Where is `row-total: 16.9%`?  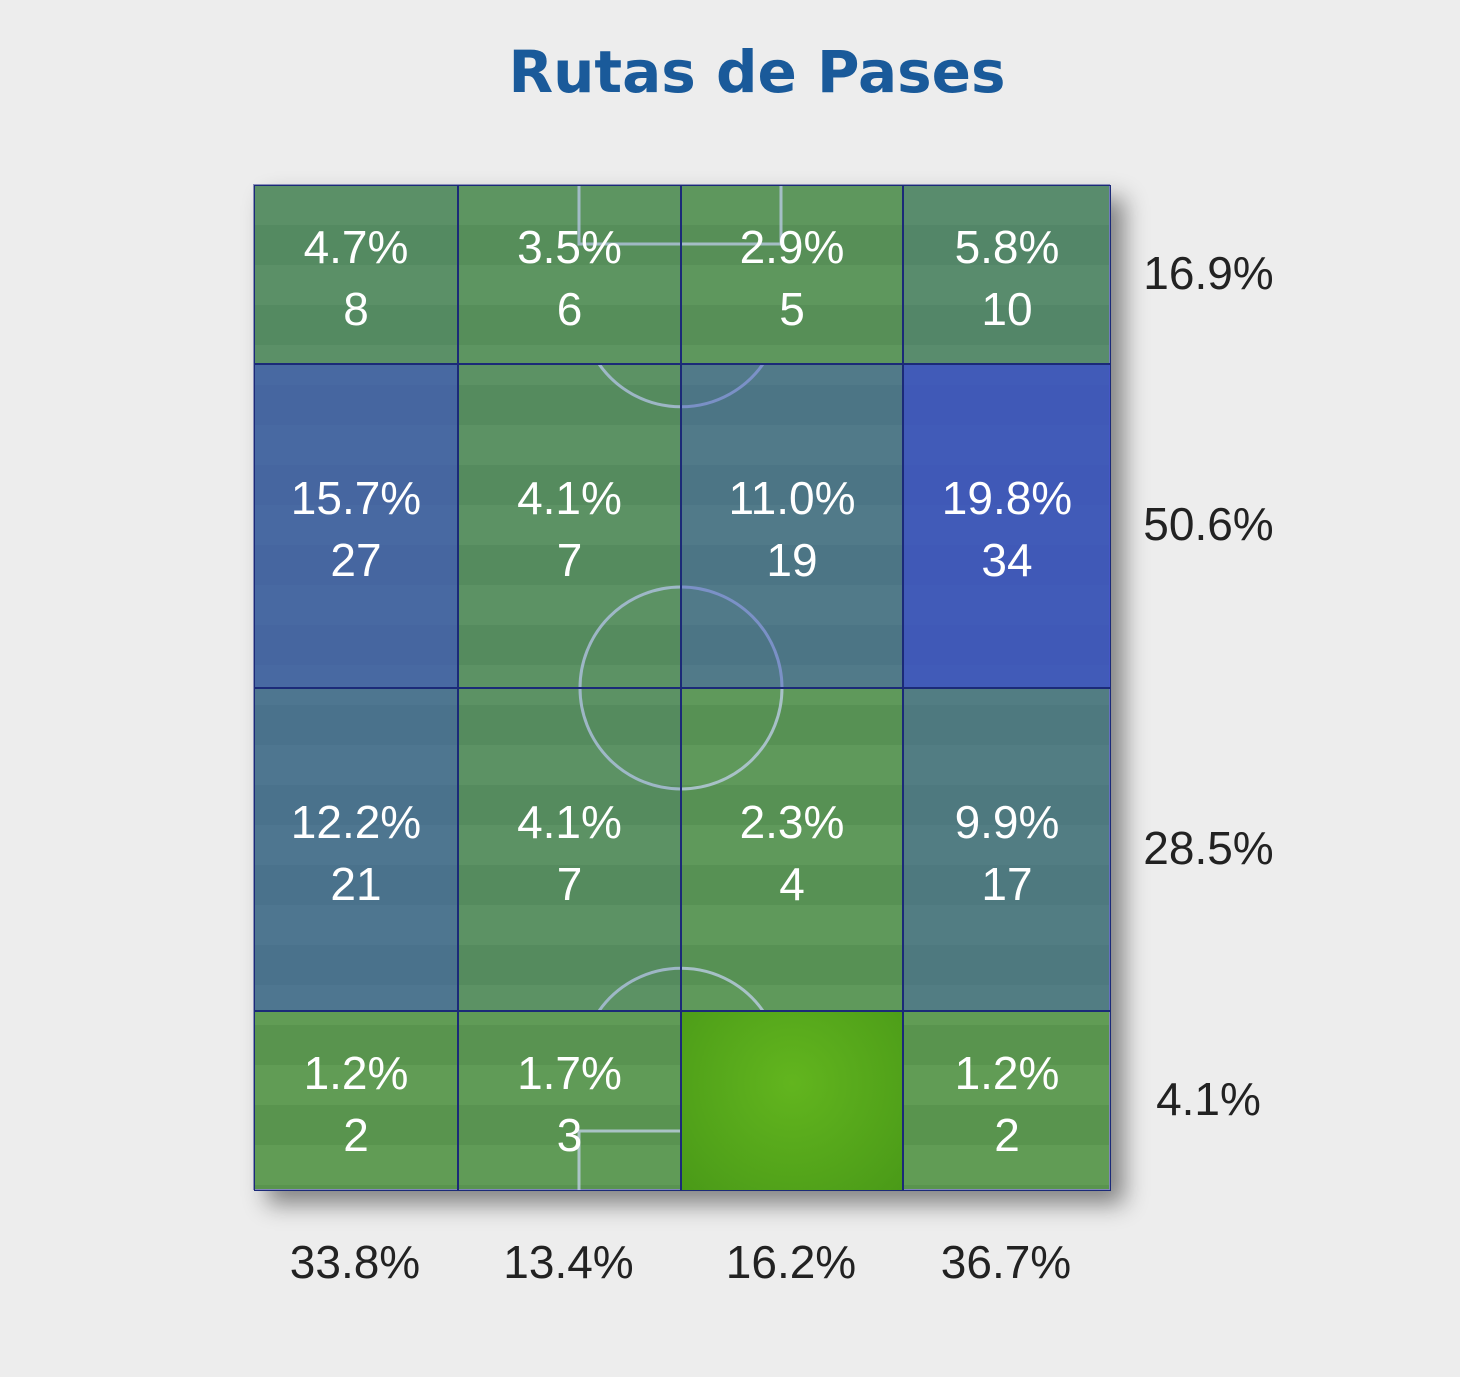 row-total: 16.9% is located at coordinates (1208, 272).